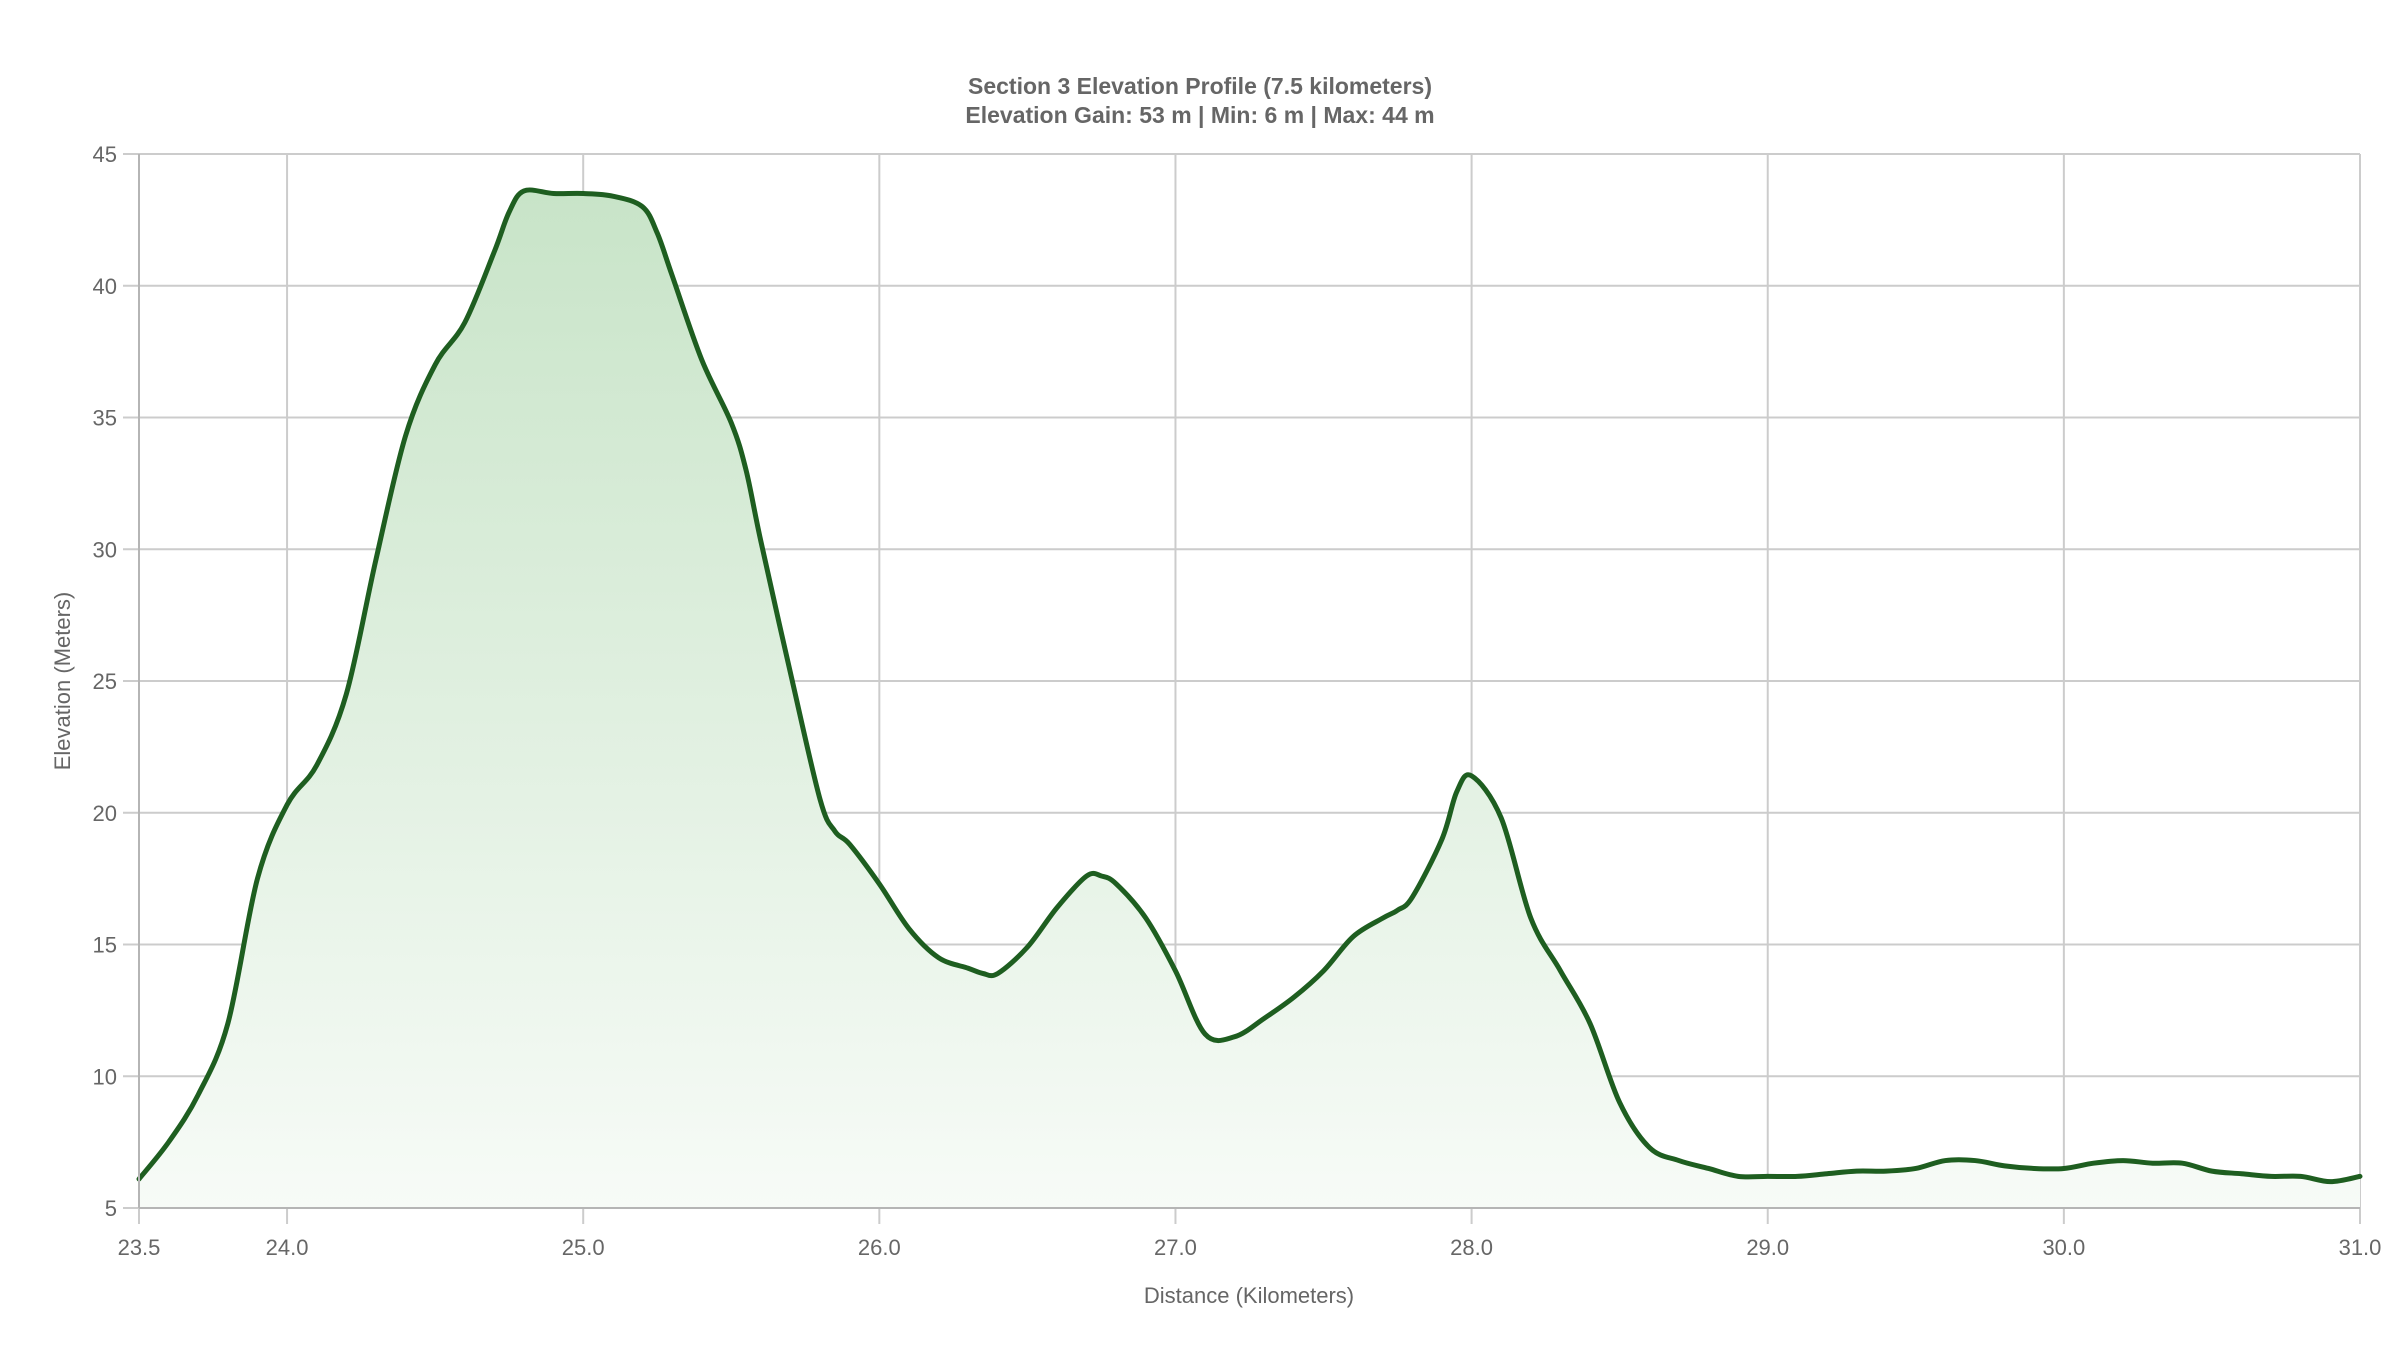 The height and width of the screenshot is (1350, 2400). Describe the element at coordinates (1249, 1295) in the screenshot. I see `x-axis-title: Distance (Kilometers)` at that location.